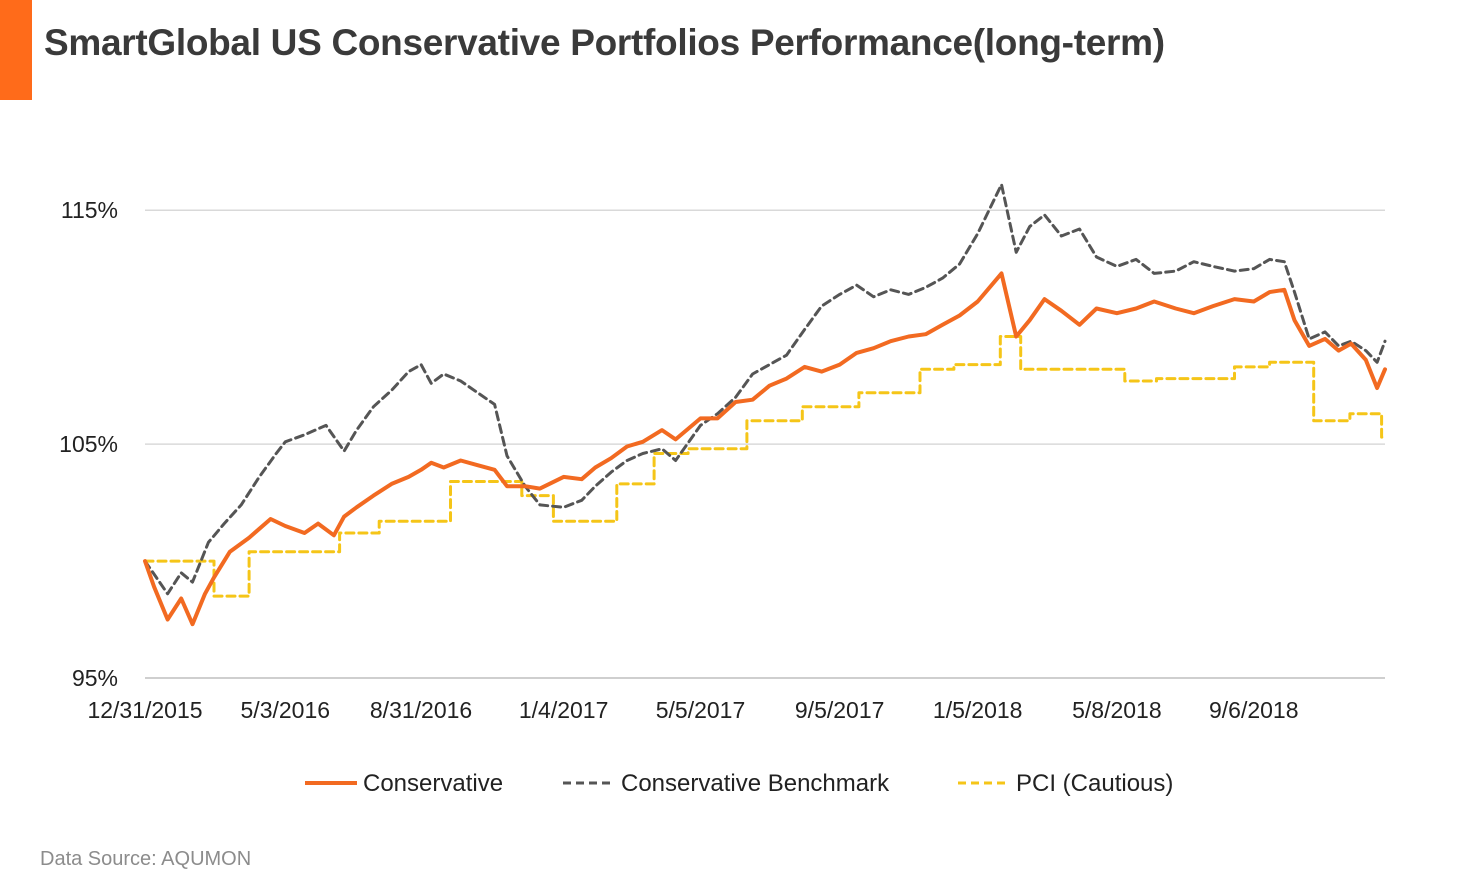  Describe the element at coordinates (89, 210) in the screenshot. I see `y-tick-label: 115%` at that location.